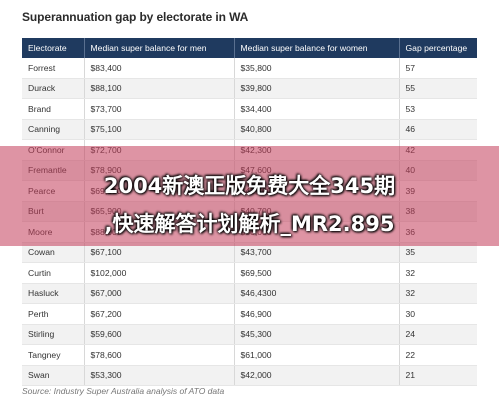 This screenshot has height=410, width=499. What do you see at coordinates (317, 355) in the screenshot?
I see `table-cell: $61,000` at bounding box center [317, 355].